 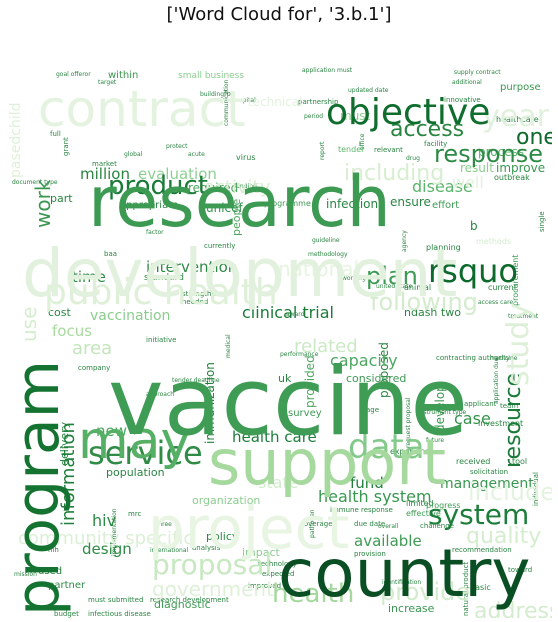 What do you see at coordinates (512, 177) in the screenshot?
I see `word-outbreak: outbreak` at bounding box center [512, 177].